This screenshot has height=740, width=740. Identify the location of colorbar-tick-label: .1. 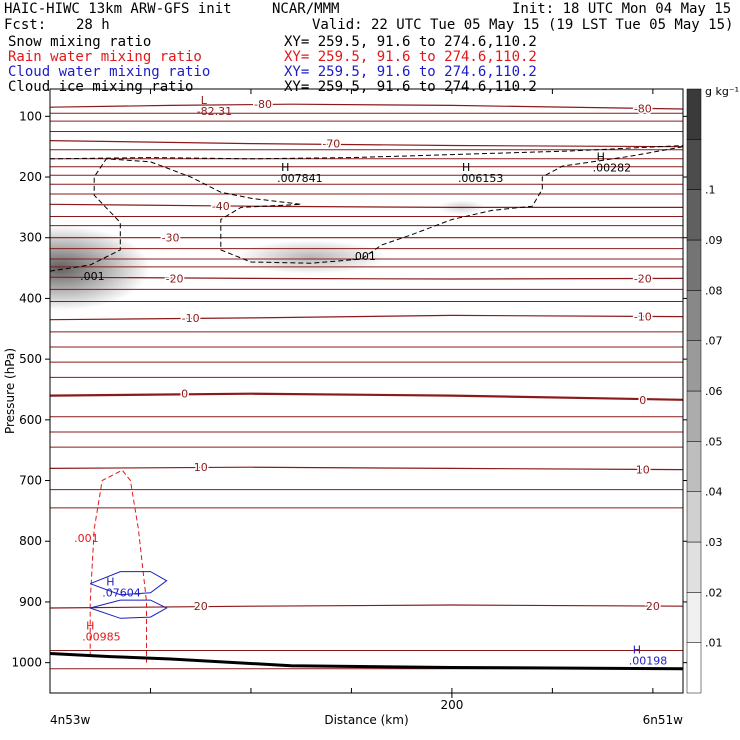
(710, 190).